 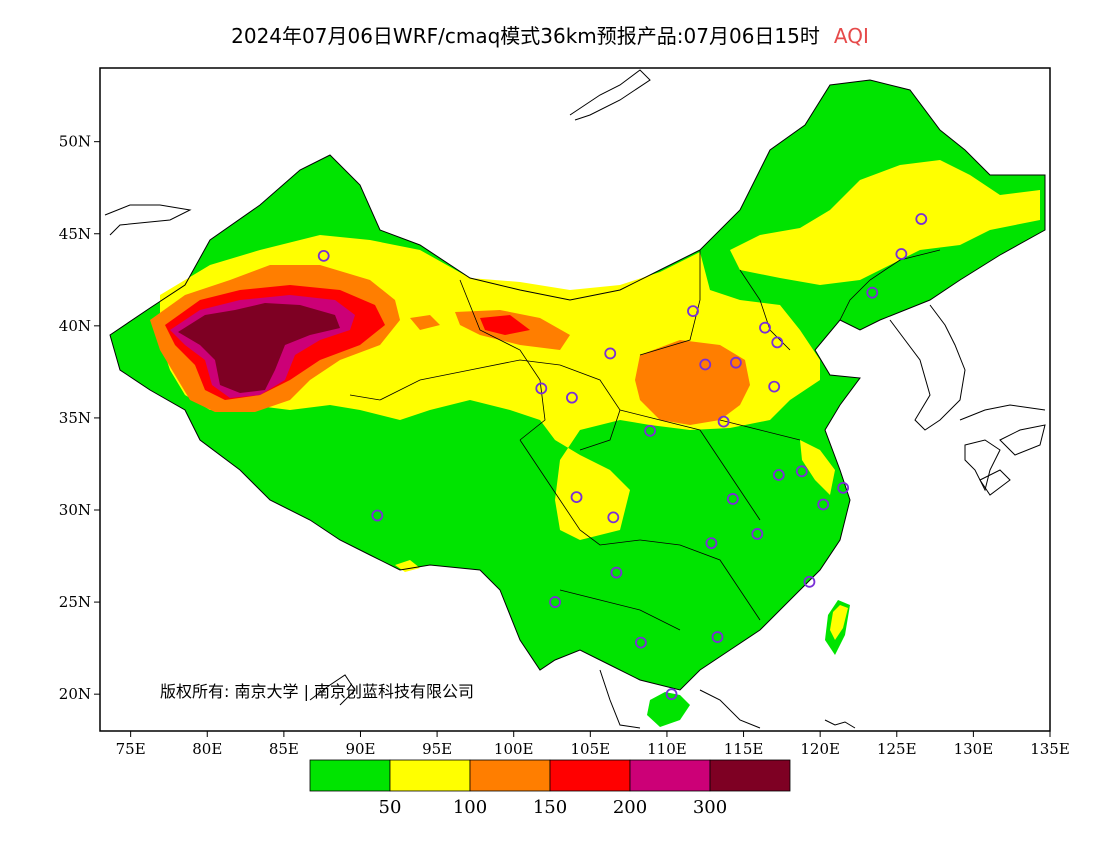 What do you see at coordinates (591, 749) in the screenshot?
I see `lon-tick-label: 105E` at bounding box center [591, 749].